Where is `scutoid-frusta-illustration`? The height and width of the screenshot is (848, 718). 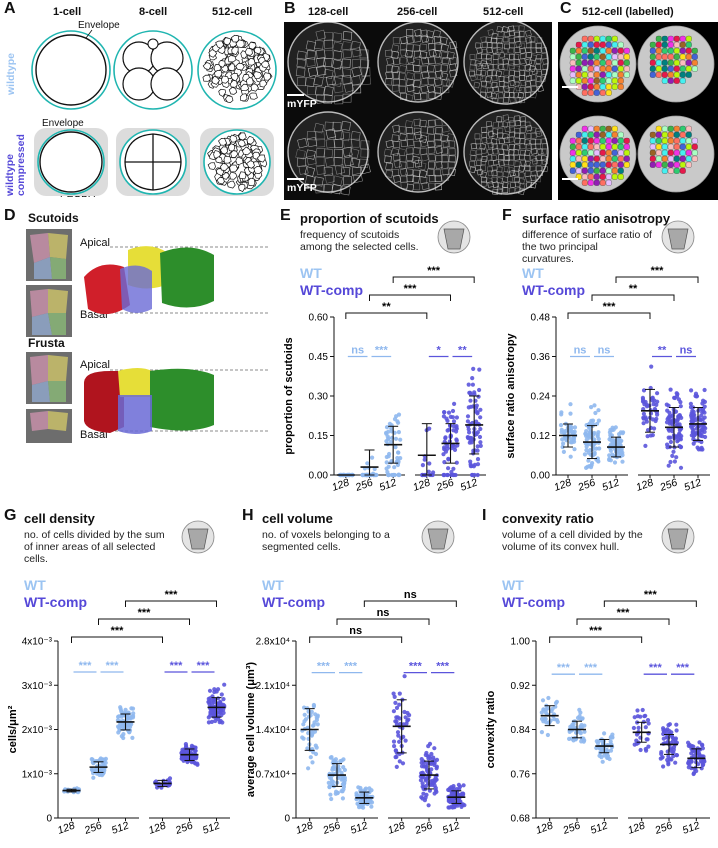 scutoid-frusta-illustration is located at coordinates (147, 336).